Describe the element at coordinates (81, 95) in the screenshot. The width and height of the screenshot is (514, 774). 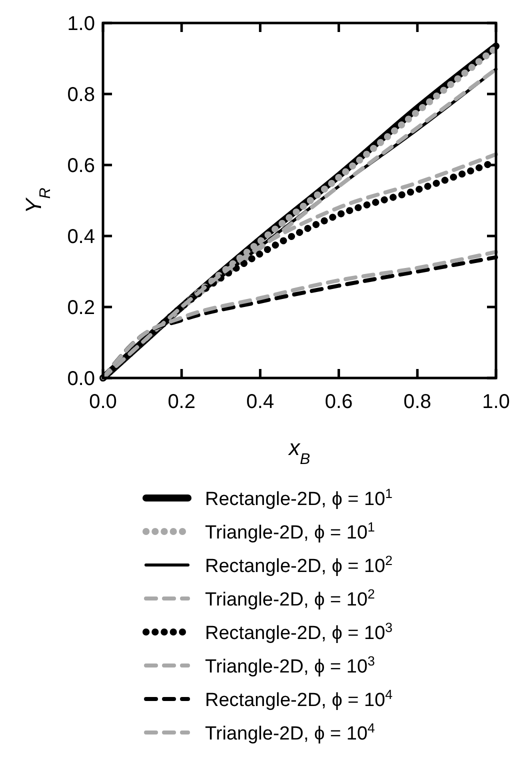
I see `y-tick-label: 0.8` at that location.